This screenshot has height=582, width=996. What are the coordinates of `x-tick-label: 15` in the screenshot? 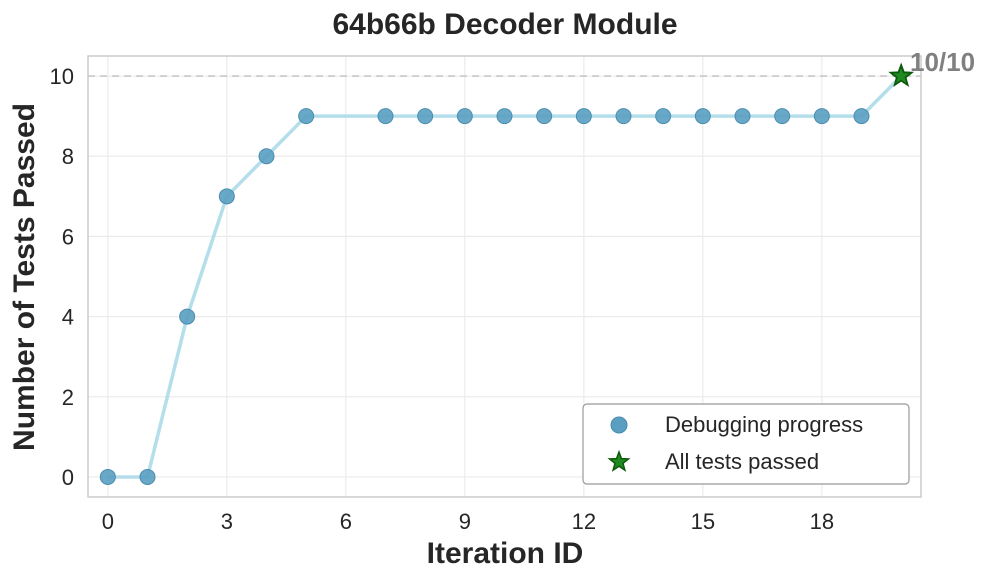 It's located at (703, 521).